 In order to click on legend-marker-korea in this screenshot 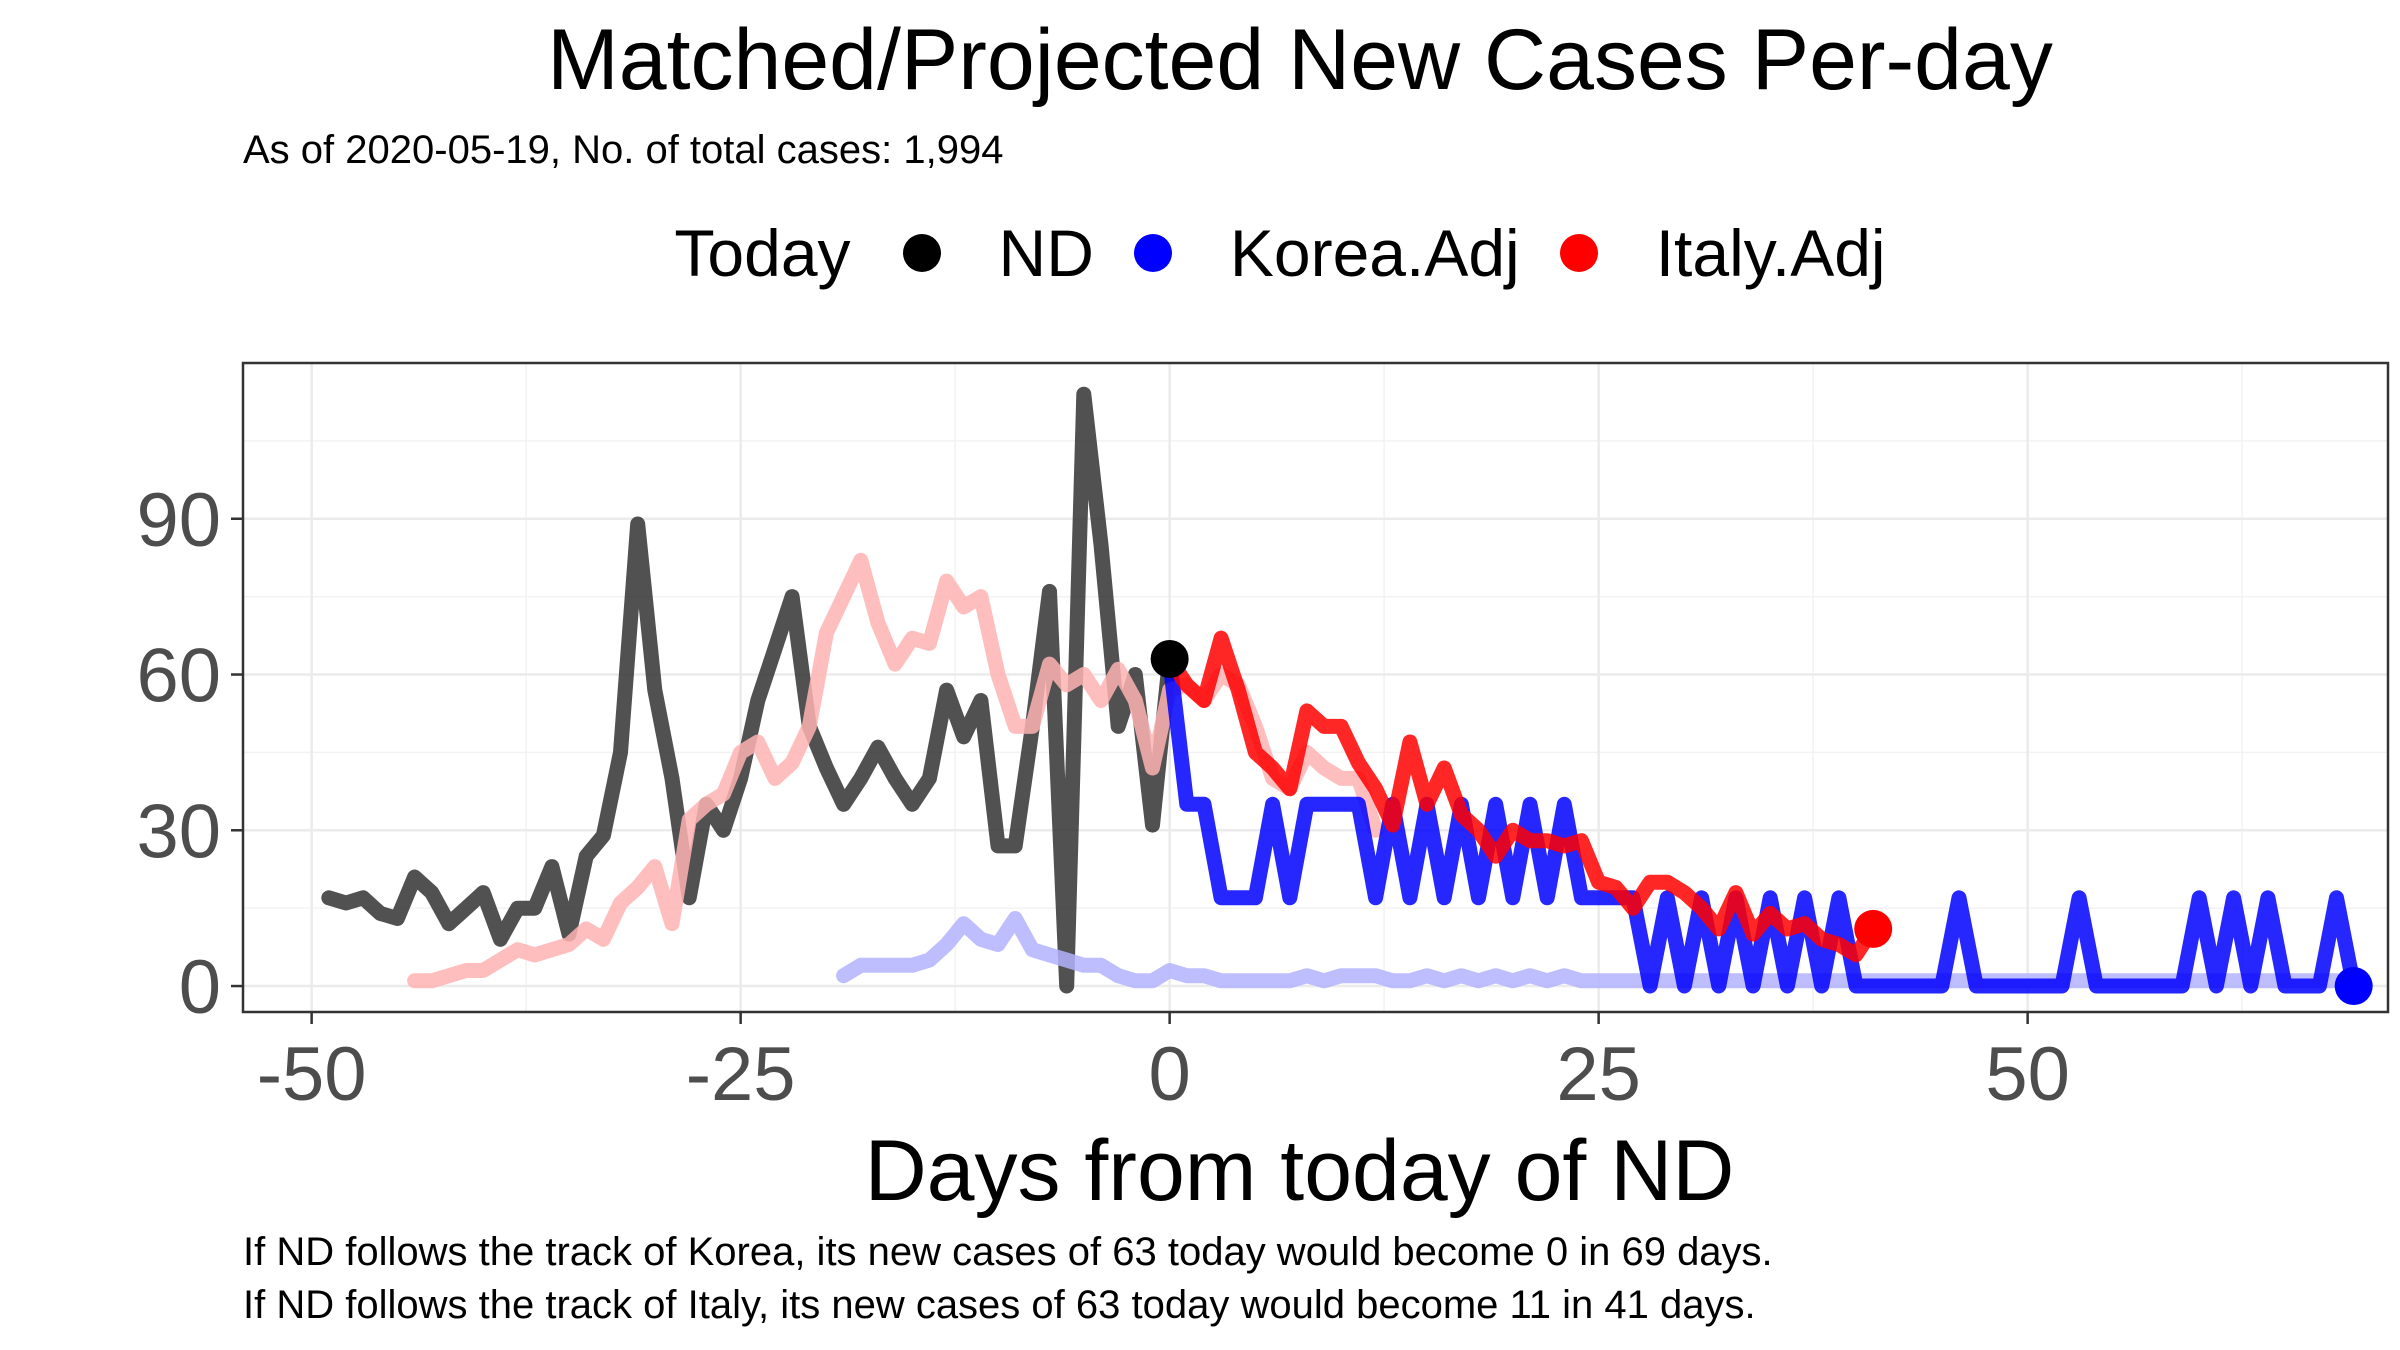, I will do `click(1152, 253)`.